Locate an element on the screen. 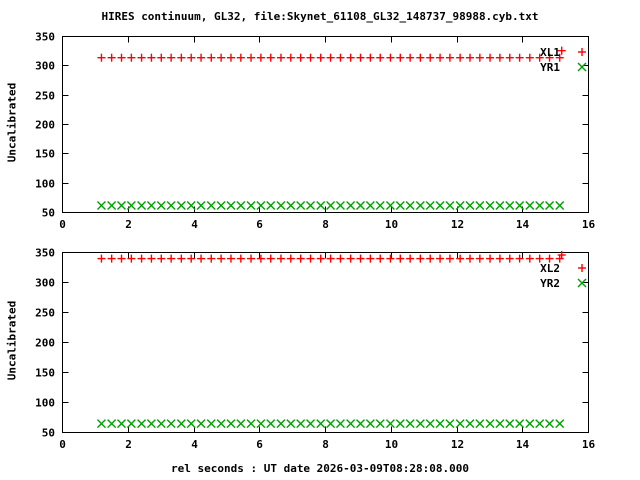  x-tick-label: 10 is located at coordinates (391, 444).